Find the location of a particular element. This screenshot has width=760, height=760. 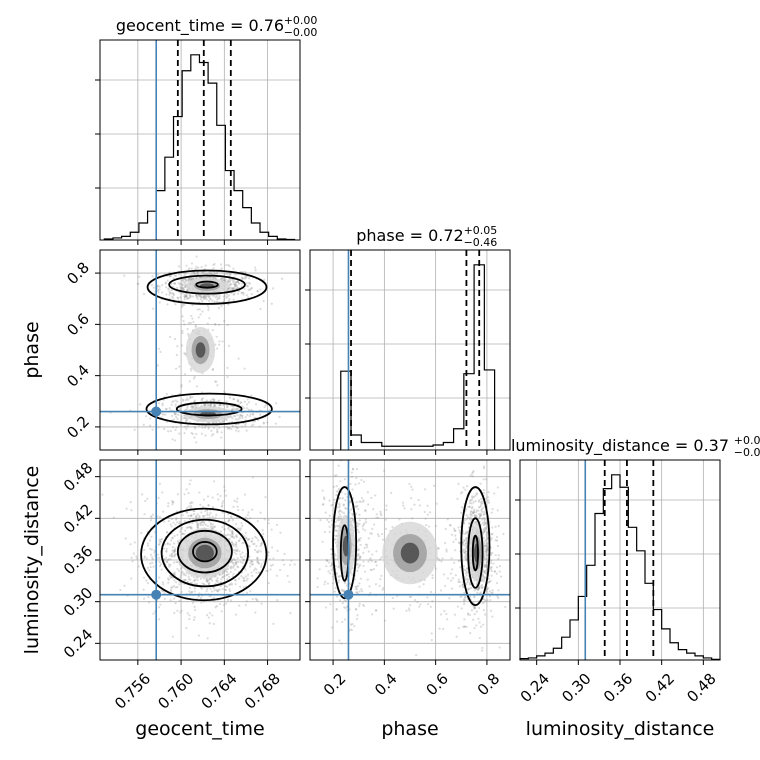

y-tick-label: 0.2 is located at coordinates (78, 427).